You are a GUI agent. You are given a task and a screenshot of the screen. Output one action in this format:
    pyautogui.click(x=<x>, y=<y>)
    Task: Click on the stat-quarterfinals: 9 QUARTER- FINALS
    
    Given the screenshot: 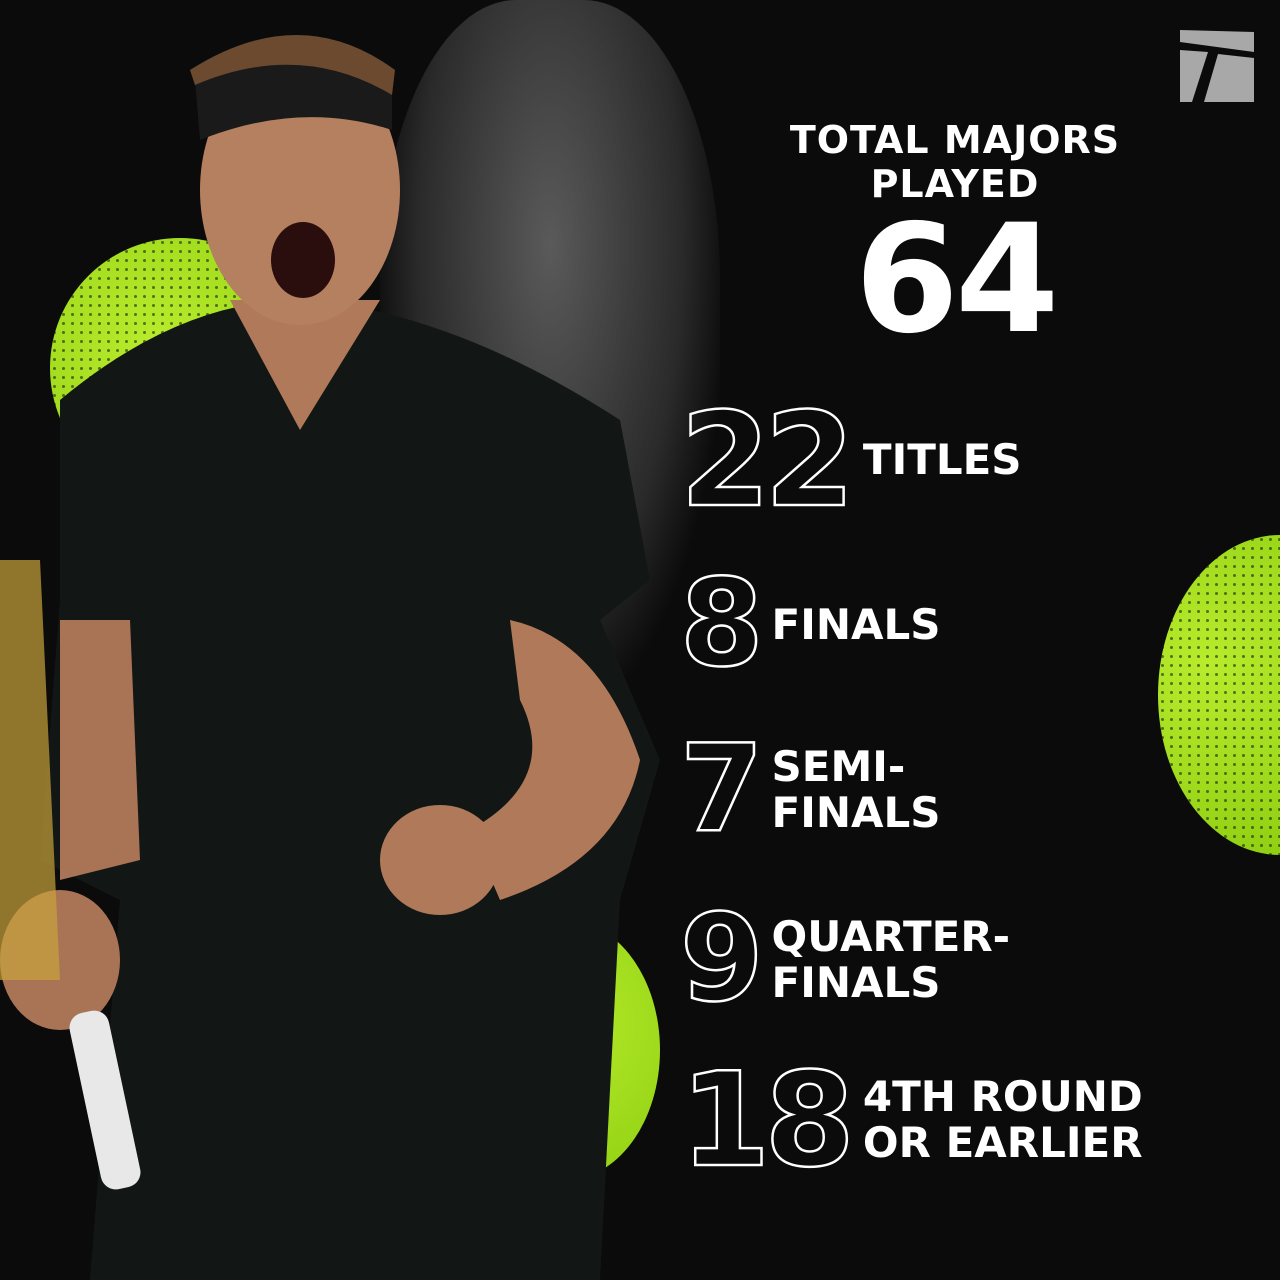 What is the action you would take?
    pyautogui.click(x=845, y=959)
    